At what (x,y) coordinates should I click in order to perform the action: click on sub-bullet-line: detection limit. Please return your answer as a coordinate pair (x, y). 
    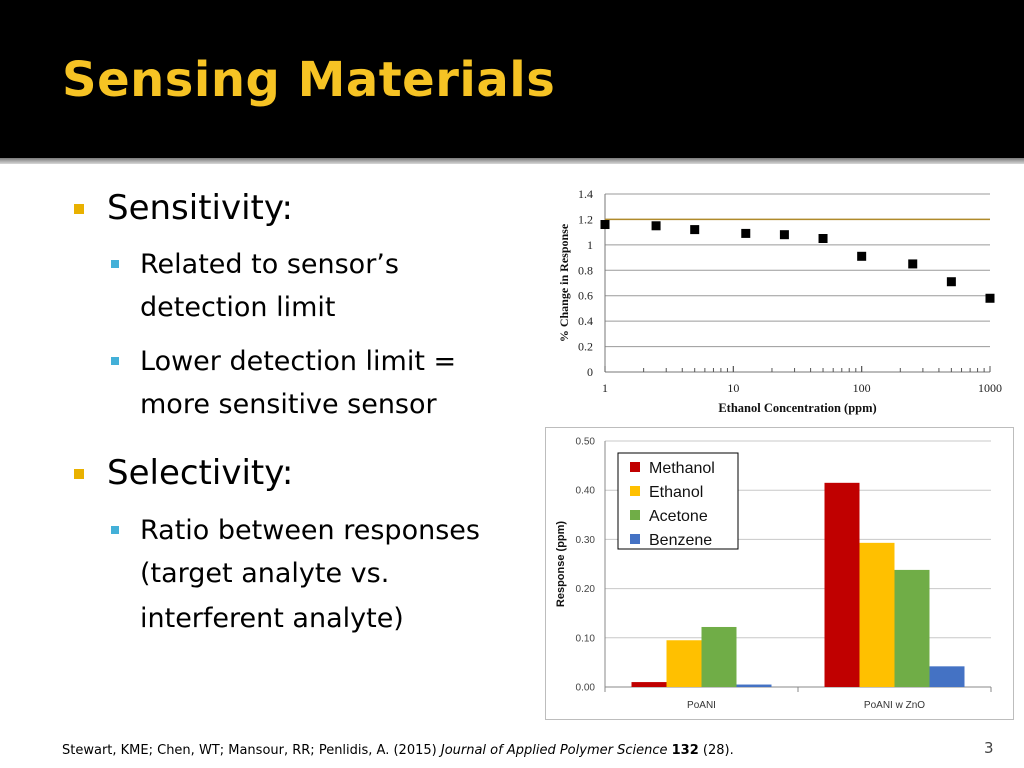
    Looking at the image, I should click on (238, 307).